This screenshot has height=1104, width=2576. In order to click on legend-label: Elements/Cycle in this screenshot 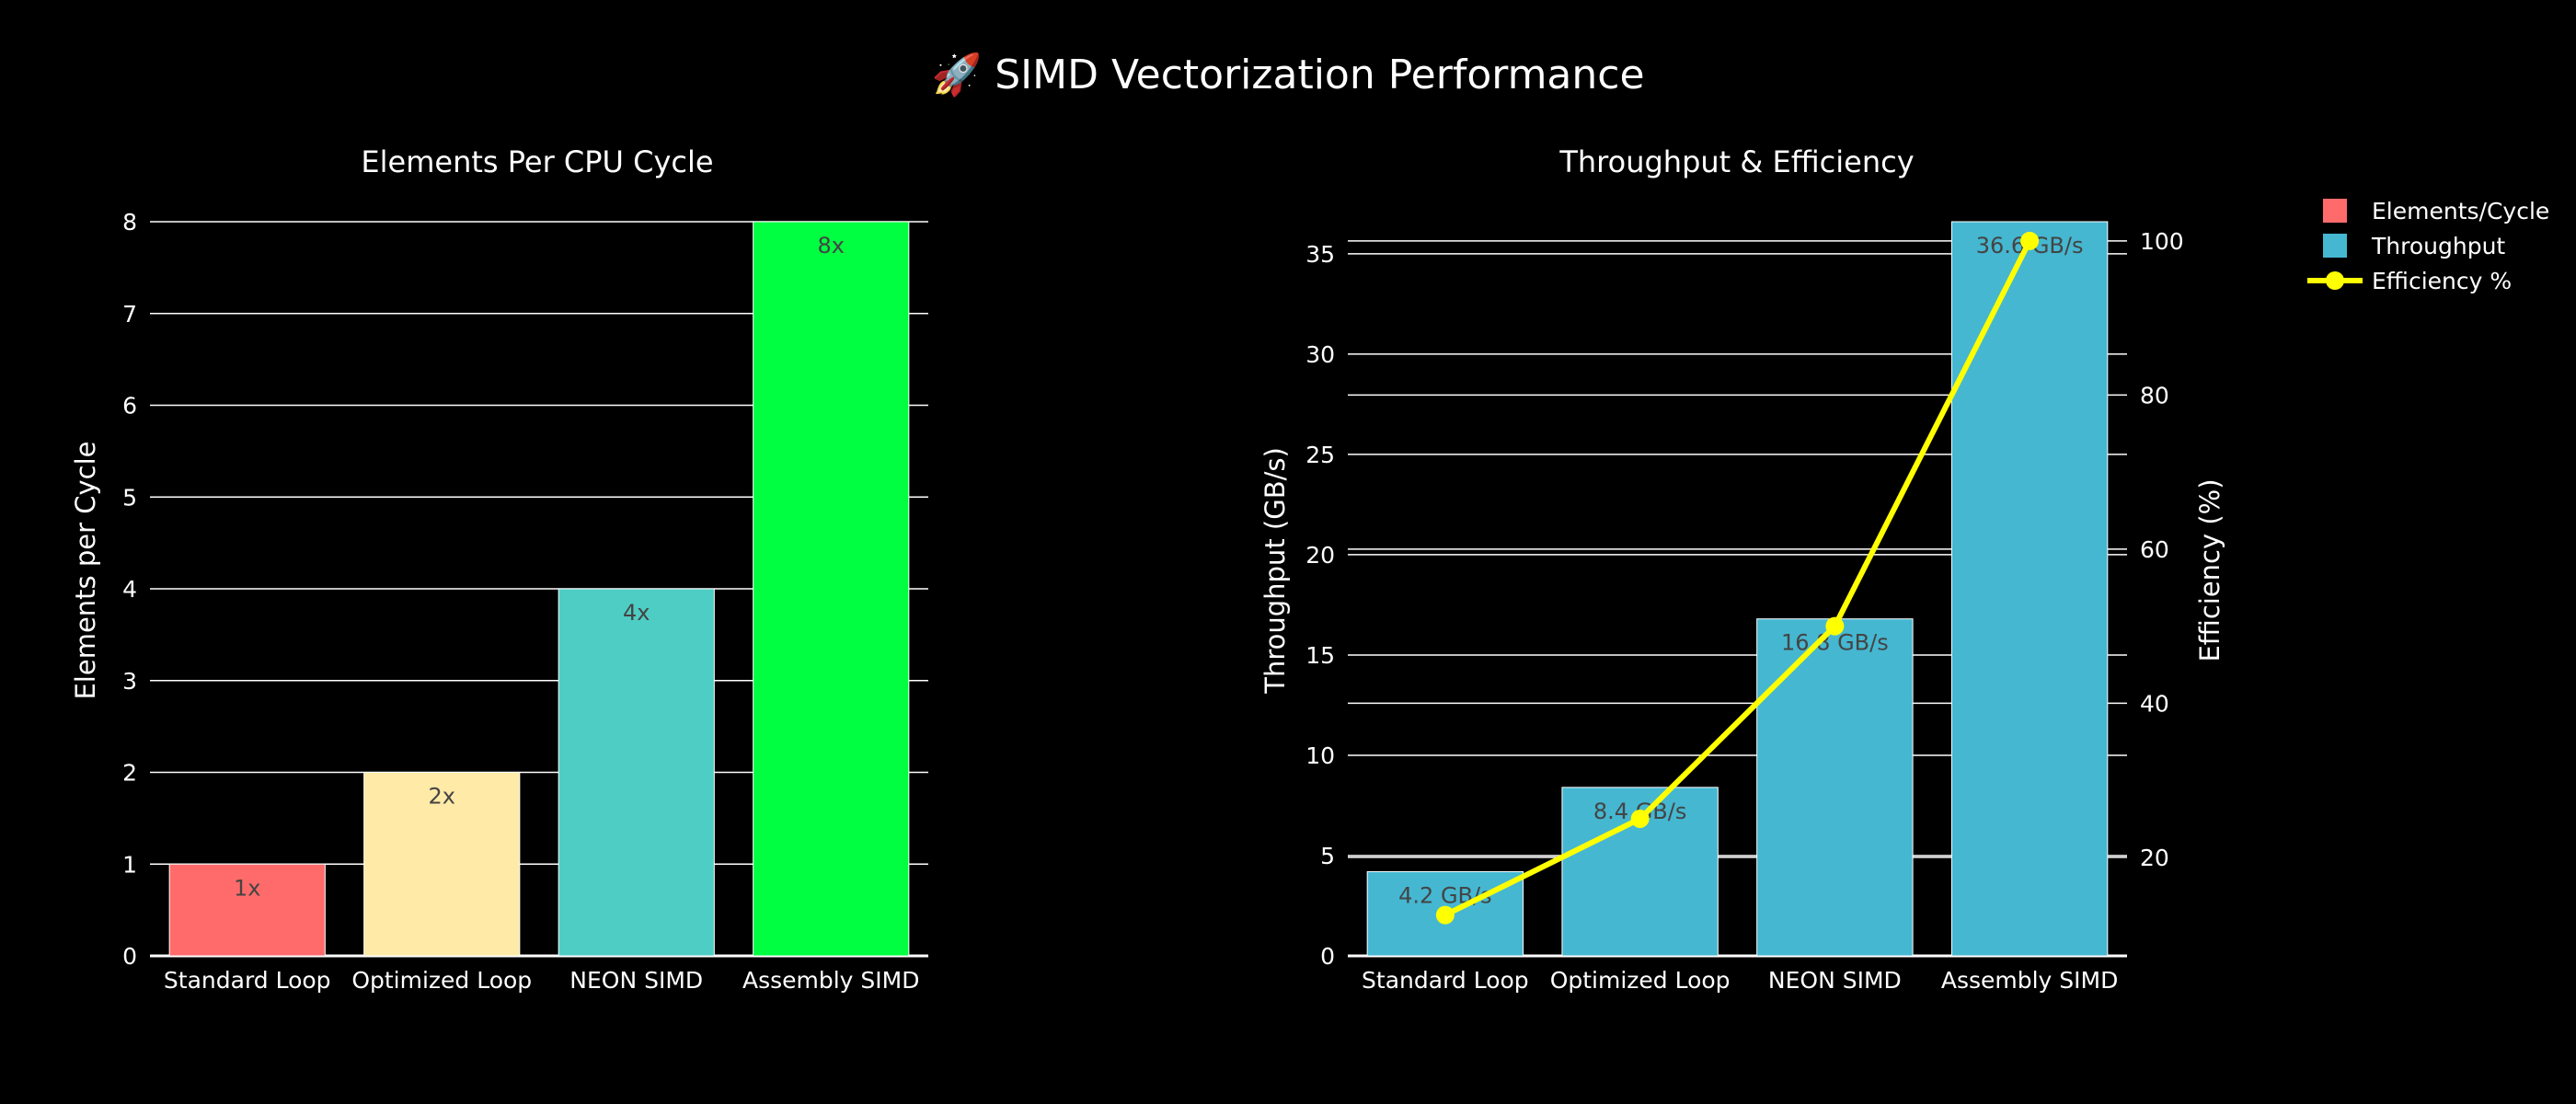, I will do `click(2460, 211)`.